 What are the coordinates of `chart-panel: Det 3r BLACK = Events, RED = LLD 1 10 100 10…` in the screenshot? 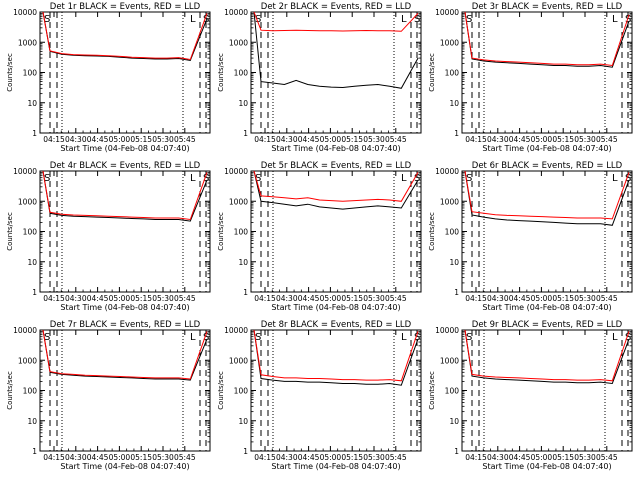 It's located at (530, 77).